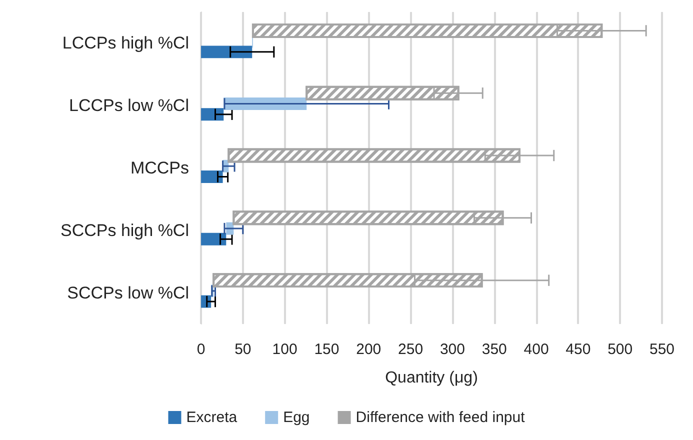 The width and height of the screenshot is (693, 440). What do you see at coordinates (129, 106) in the screenshot?
I see `y-tick-label: LCCPs low %Cl` at bounding box center [129, 106].